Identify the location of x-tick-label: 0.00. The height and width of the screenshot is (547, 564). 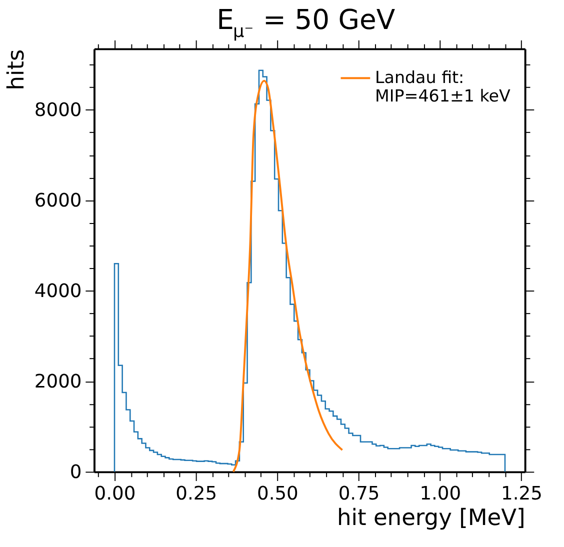
(115, 494).